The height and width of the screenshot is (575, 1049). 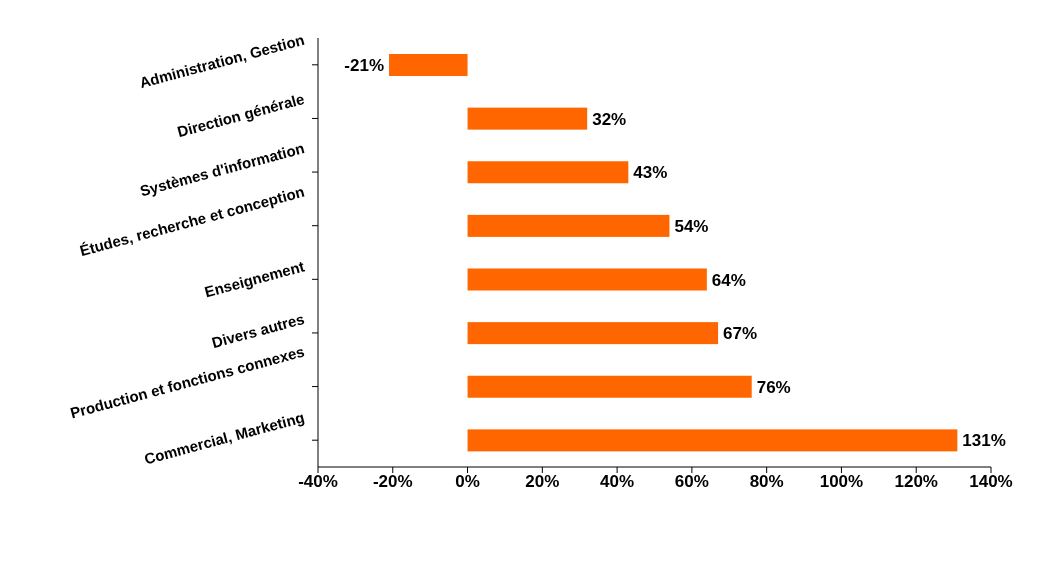 I want to click on x-tick-label: 20%, so click(x=542, y=482).